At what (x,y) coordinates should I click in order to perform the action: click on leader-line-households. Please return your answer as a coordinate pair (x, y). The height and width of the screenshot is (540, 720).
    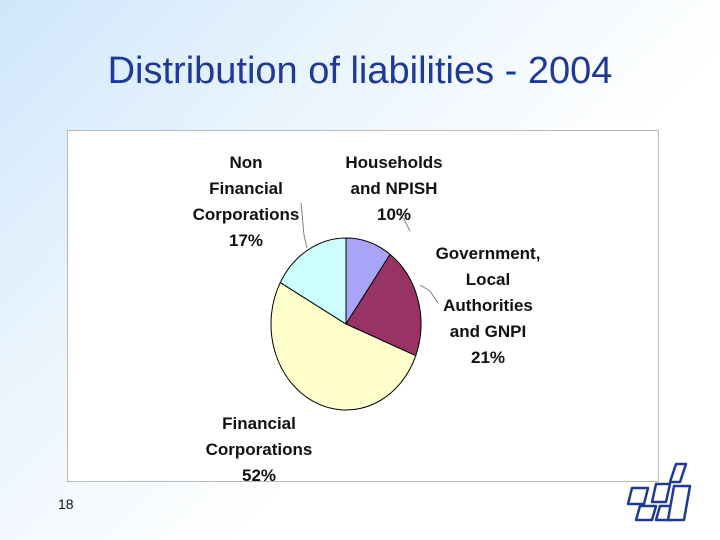
    Looking at the image, I should click on (404, 222).